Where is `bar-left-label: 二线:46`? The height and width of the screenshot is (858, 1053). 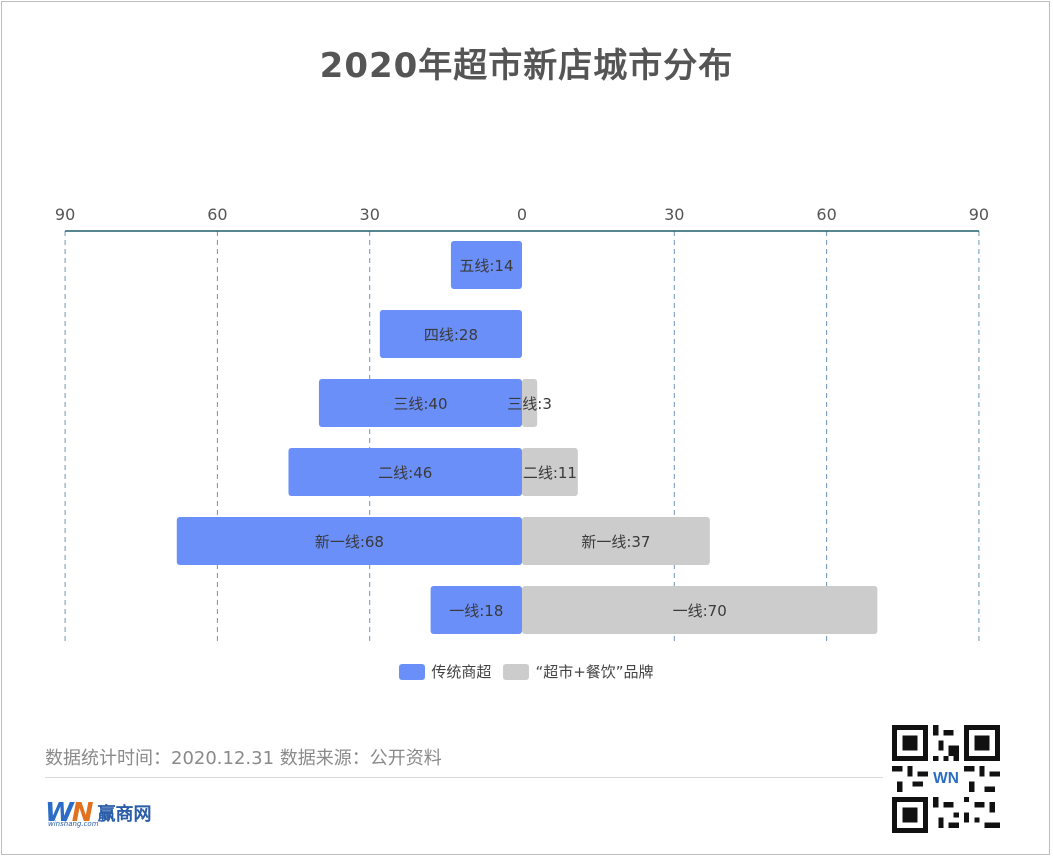
bar-left-label: 二线:46 is located at coordinates (405, 473).